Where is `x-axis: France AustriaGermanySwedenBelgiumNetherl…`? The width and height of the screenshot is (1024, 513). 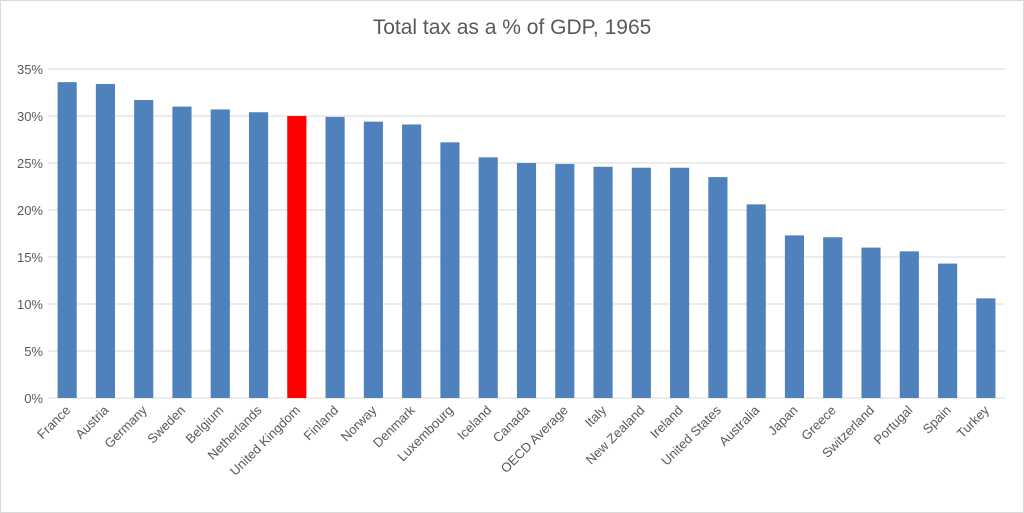
x-axis: France AustriaGermanySwedenBelgiumNetherl… is located at coordinates (513, 440).